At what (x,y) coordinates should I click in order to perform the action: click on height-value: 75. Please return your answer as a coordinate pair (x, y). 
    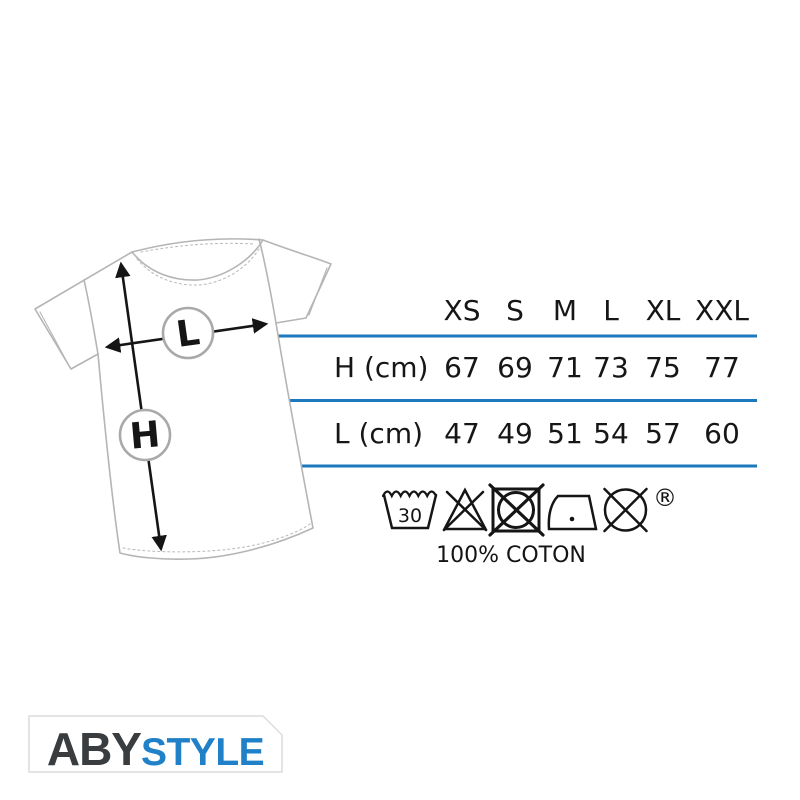
    Looking at the image, I should click on (663, 367).